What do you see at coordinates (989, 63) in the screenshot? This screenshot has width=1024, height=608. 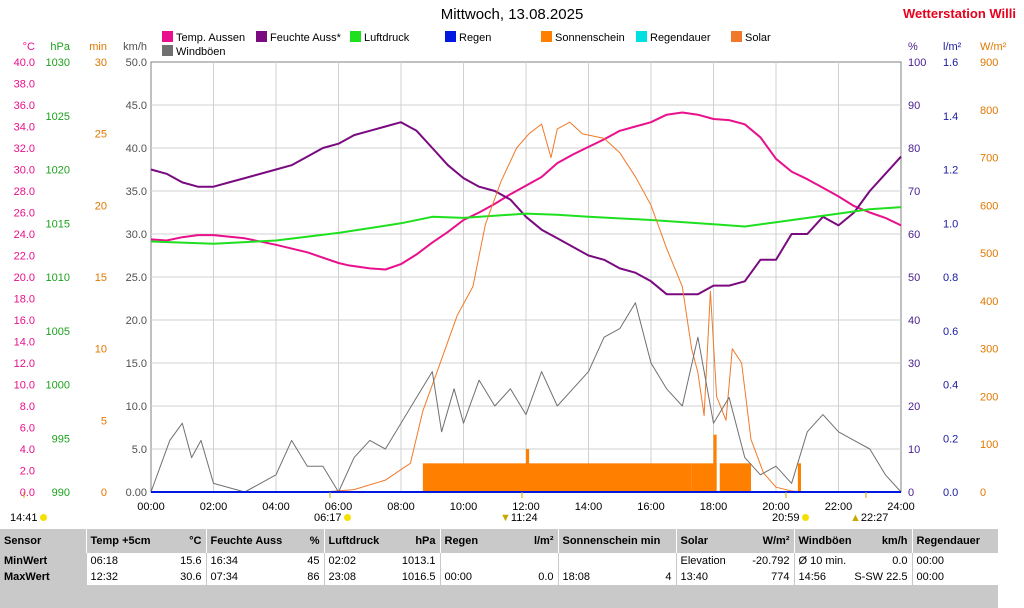 I see `axis-tick-label: 900` at bounding box center [989, 63].